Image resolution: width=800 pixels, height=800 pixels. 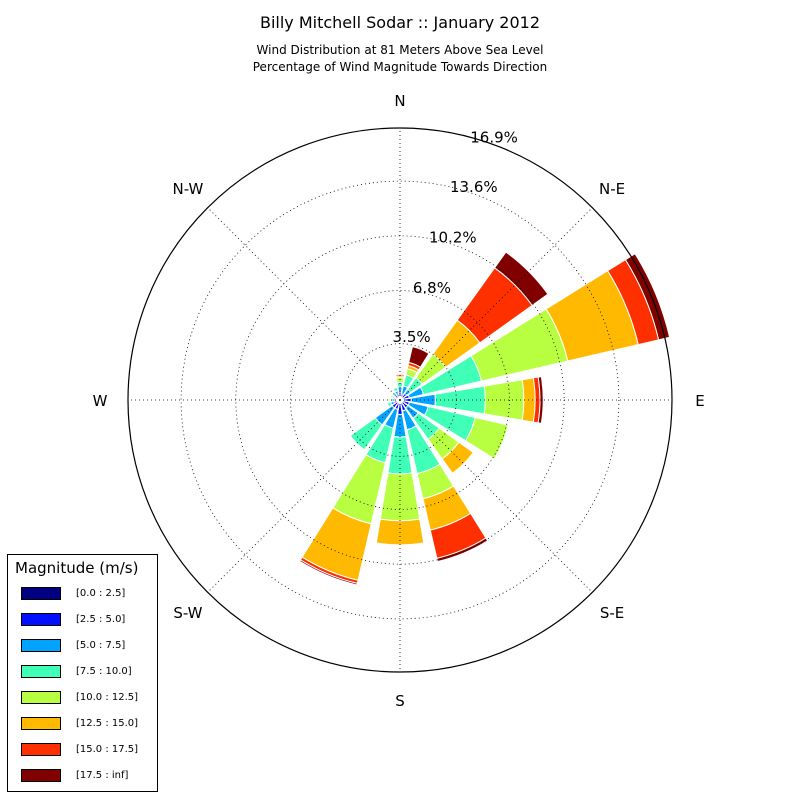 I want to click on direction-label: E, so click(x=699, y=401).